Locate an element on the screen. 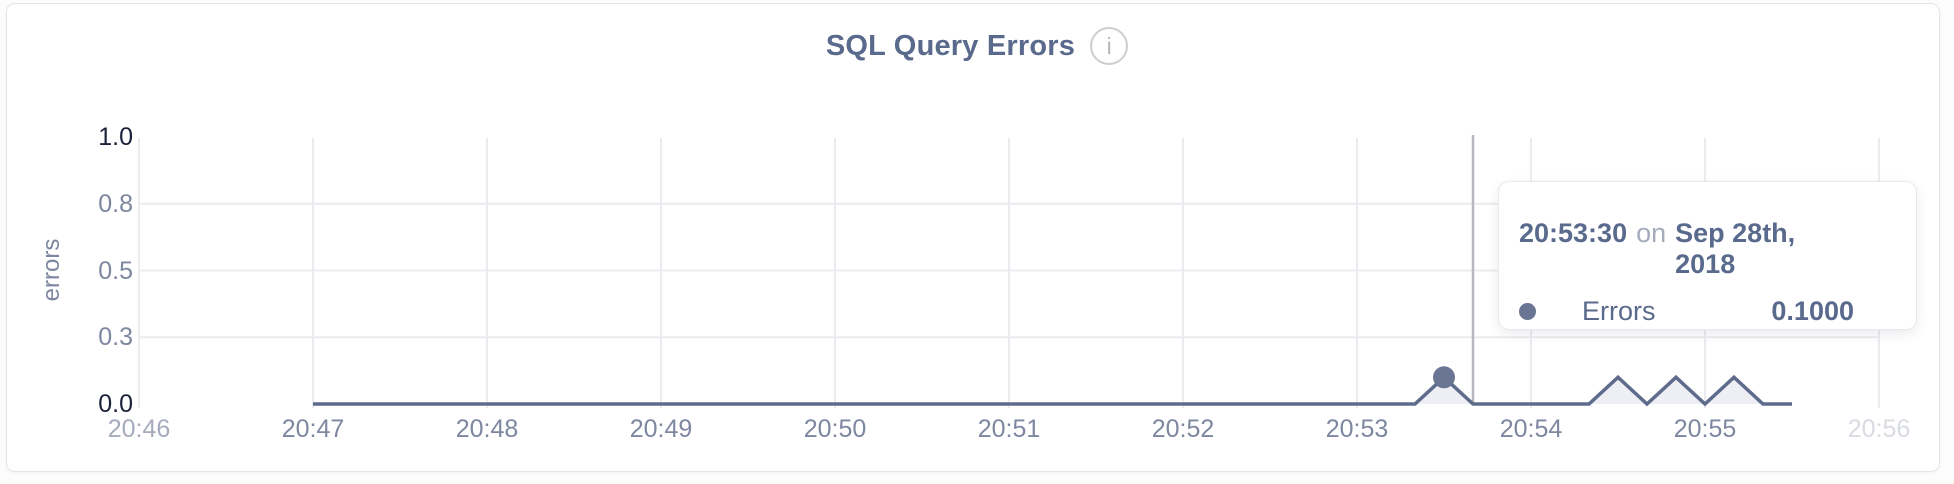  chart-title: SQL Query Errors is located at coordinates (950, 45).